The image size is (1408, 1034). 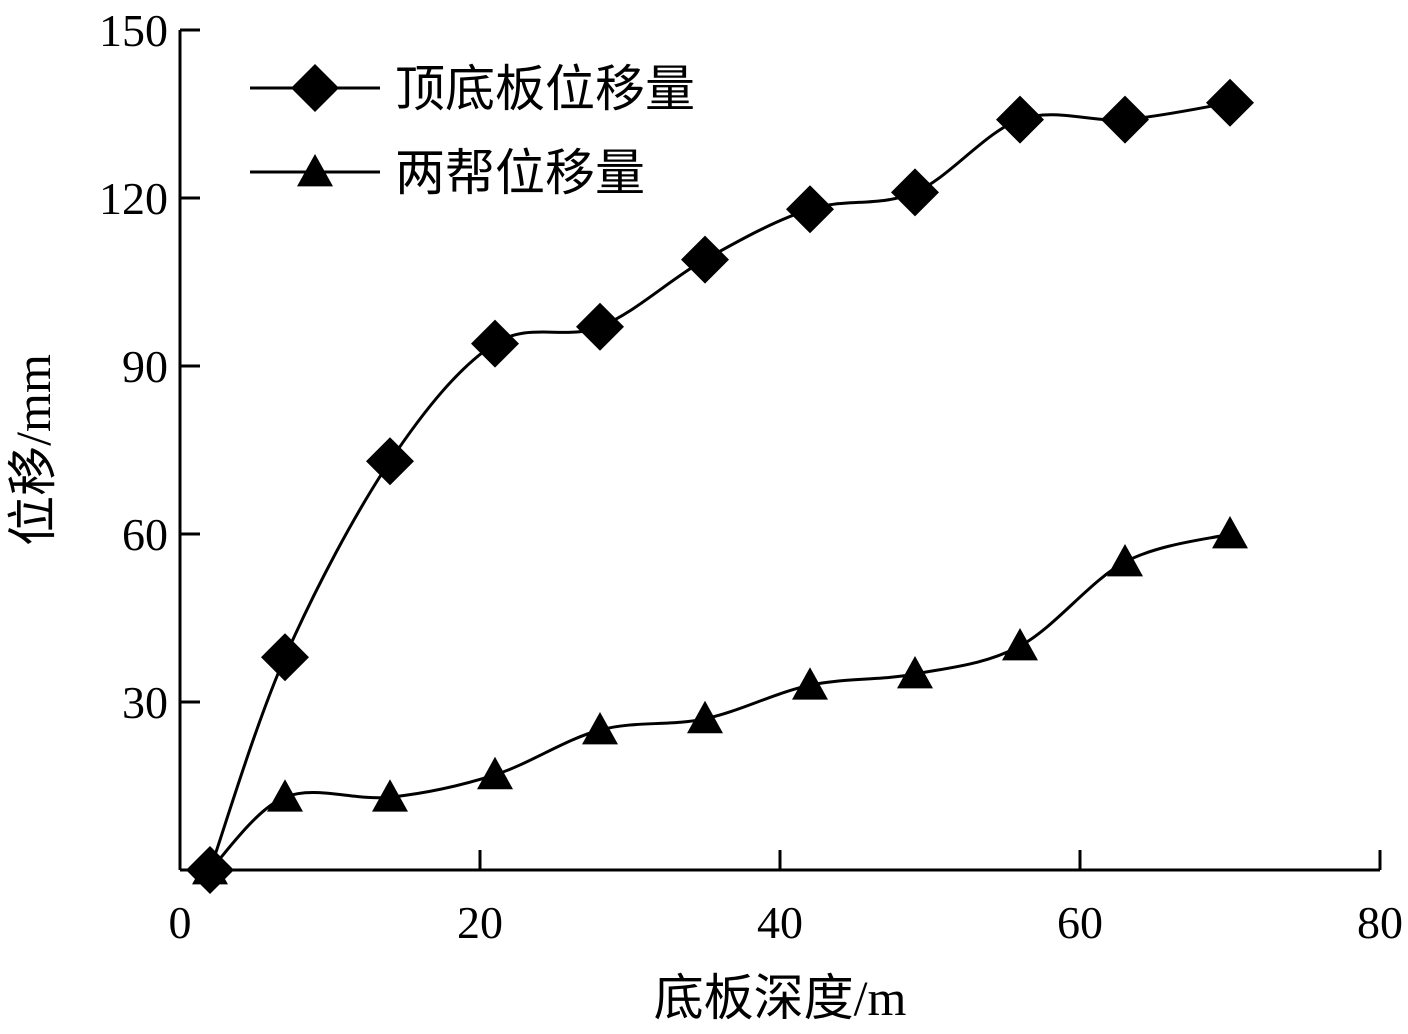 I want to click on y-tick-label: 150, so click(x=133, y=30).